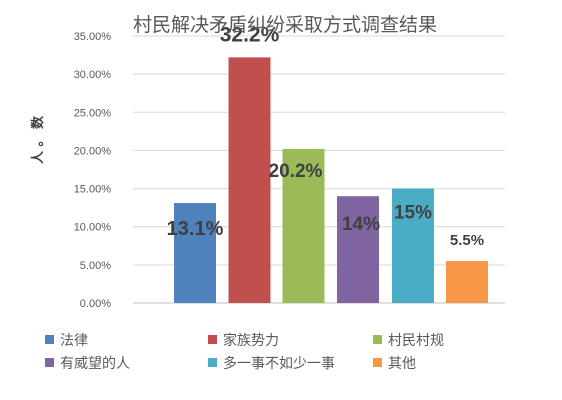  Describe the element at coordinates (95, 304) in the screenshot. I see `y-tick-label: 0.00%` at that location.